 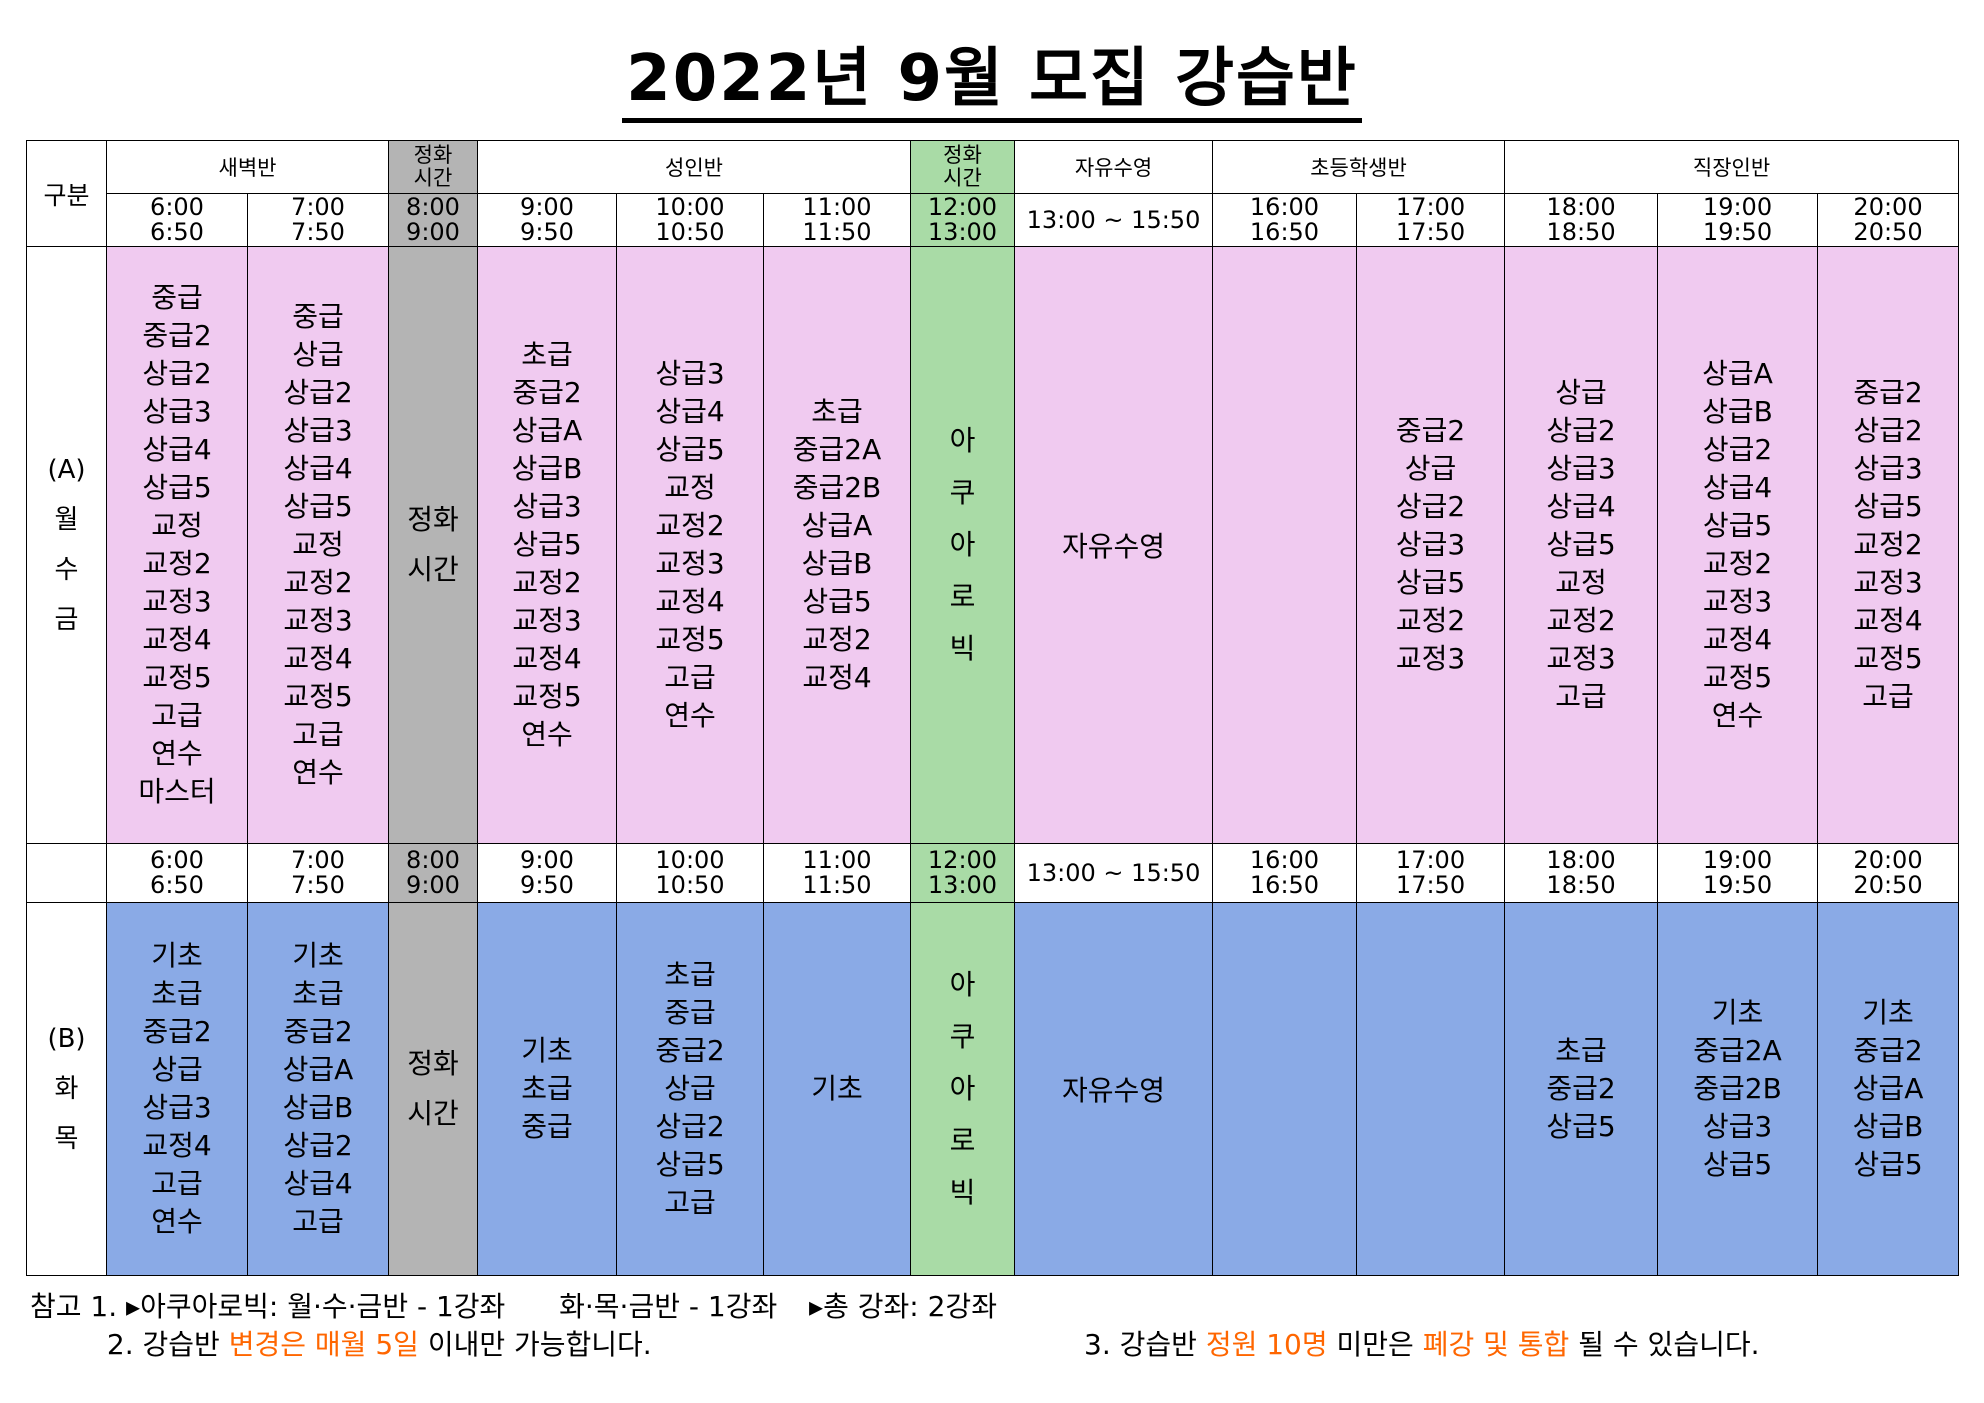 What do you see at coordinates (837, 873) in the screenshot?
I see `time-cell: 11:00 11:50` at bounding box center [837, 873].